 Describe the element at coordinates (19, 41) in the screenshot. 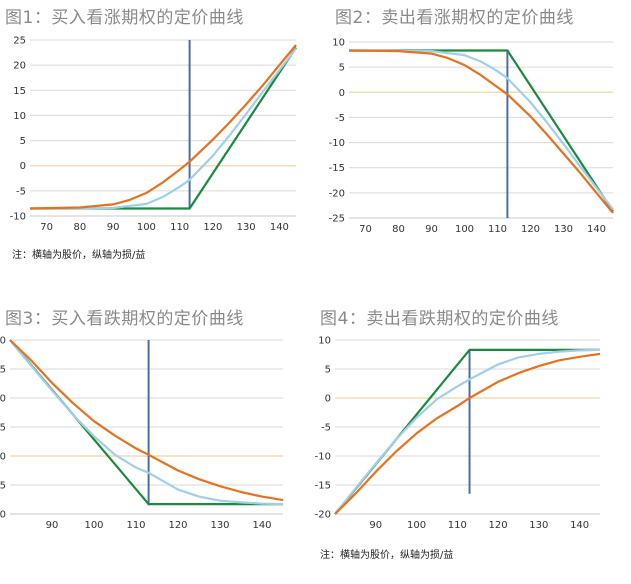

I see `y-tick-label: 25` at that location.